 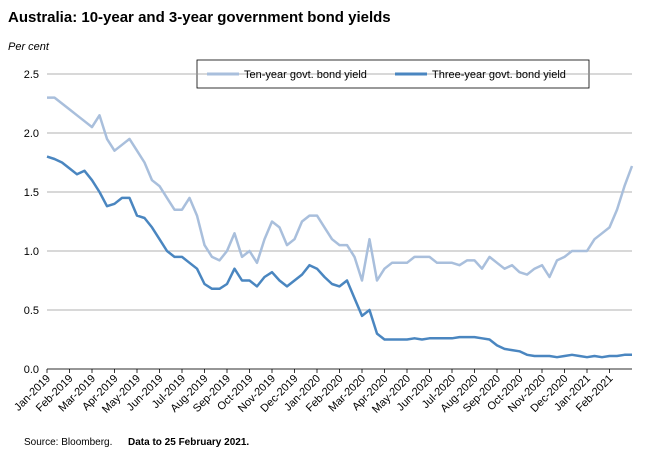 What do you see at coordinates (31, 311) in the screenshot?
I see `y-tick-label: 0.5` at bounding box center [31, 311].